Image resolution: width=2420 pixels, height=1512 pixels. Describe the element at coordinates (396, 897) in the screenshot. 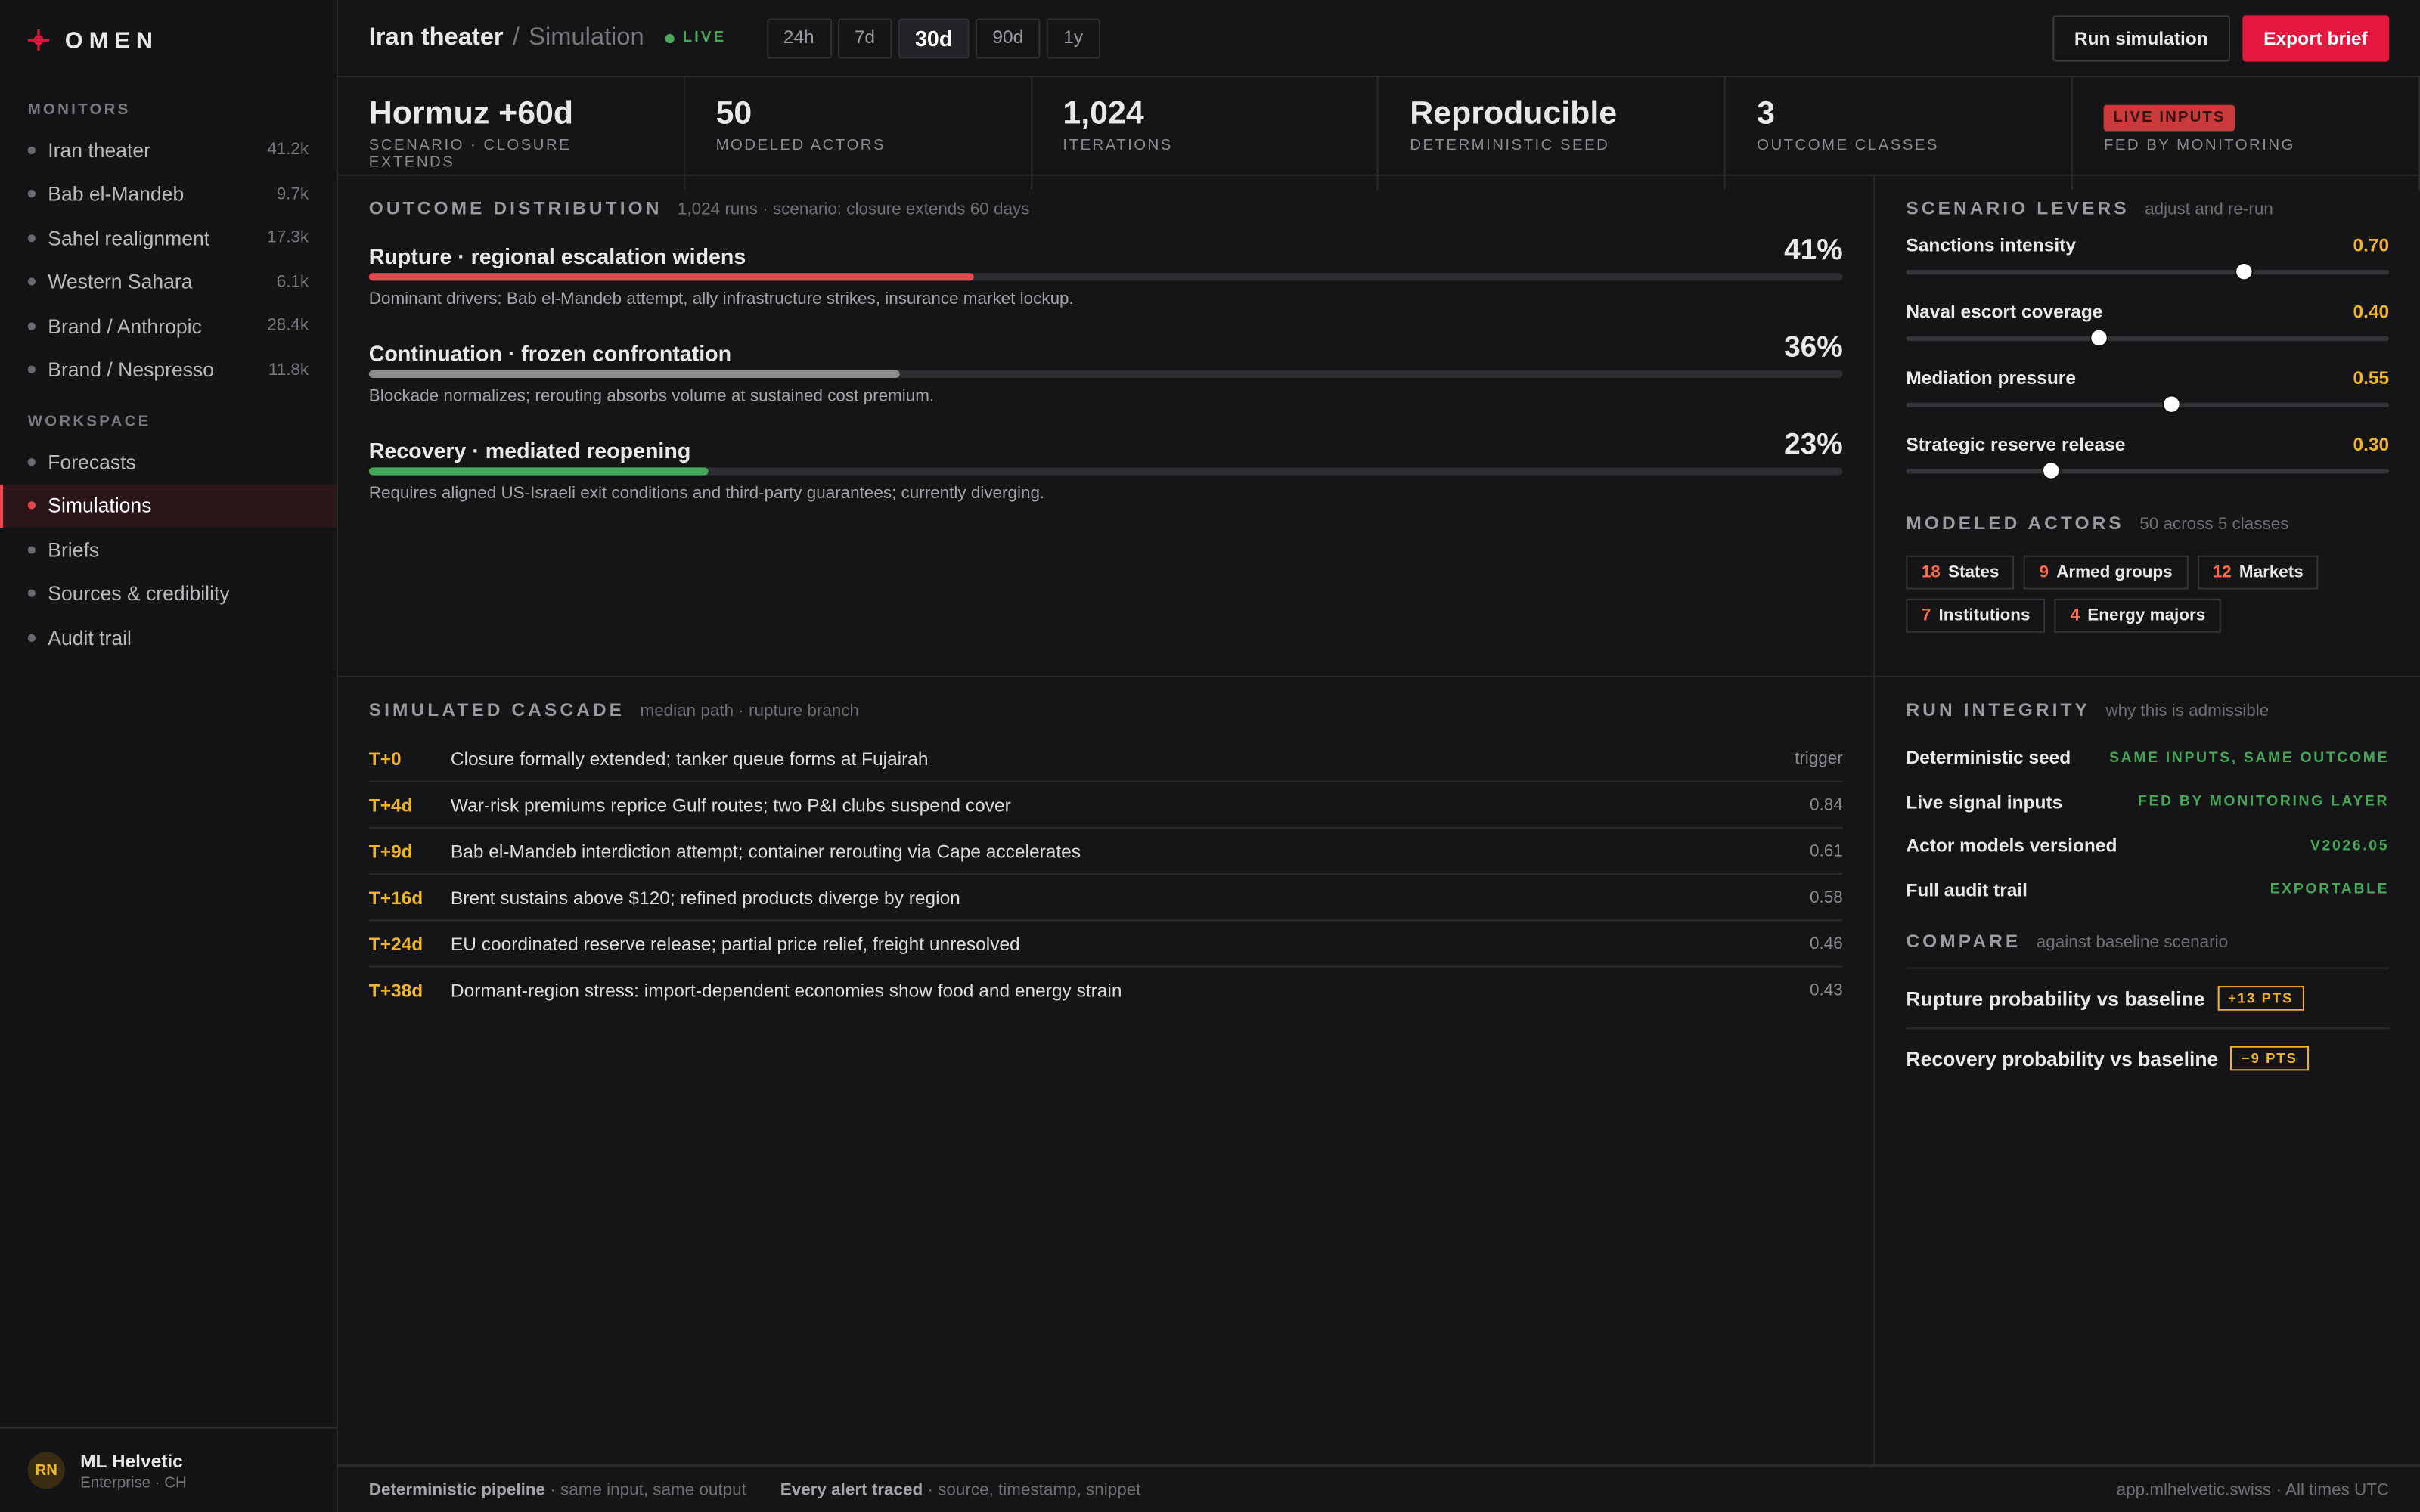

I see `cascade-time: T+16d` at that location.